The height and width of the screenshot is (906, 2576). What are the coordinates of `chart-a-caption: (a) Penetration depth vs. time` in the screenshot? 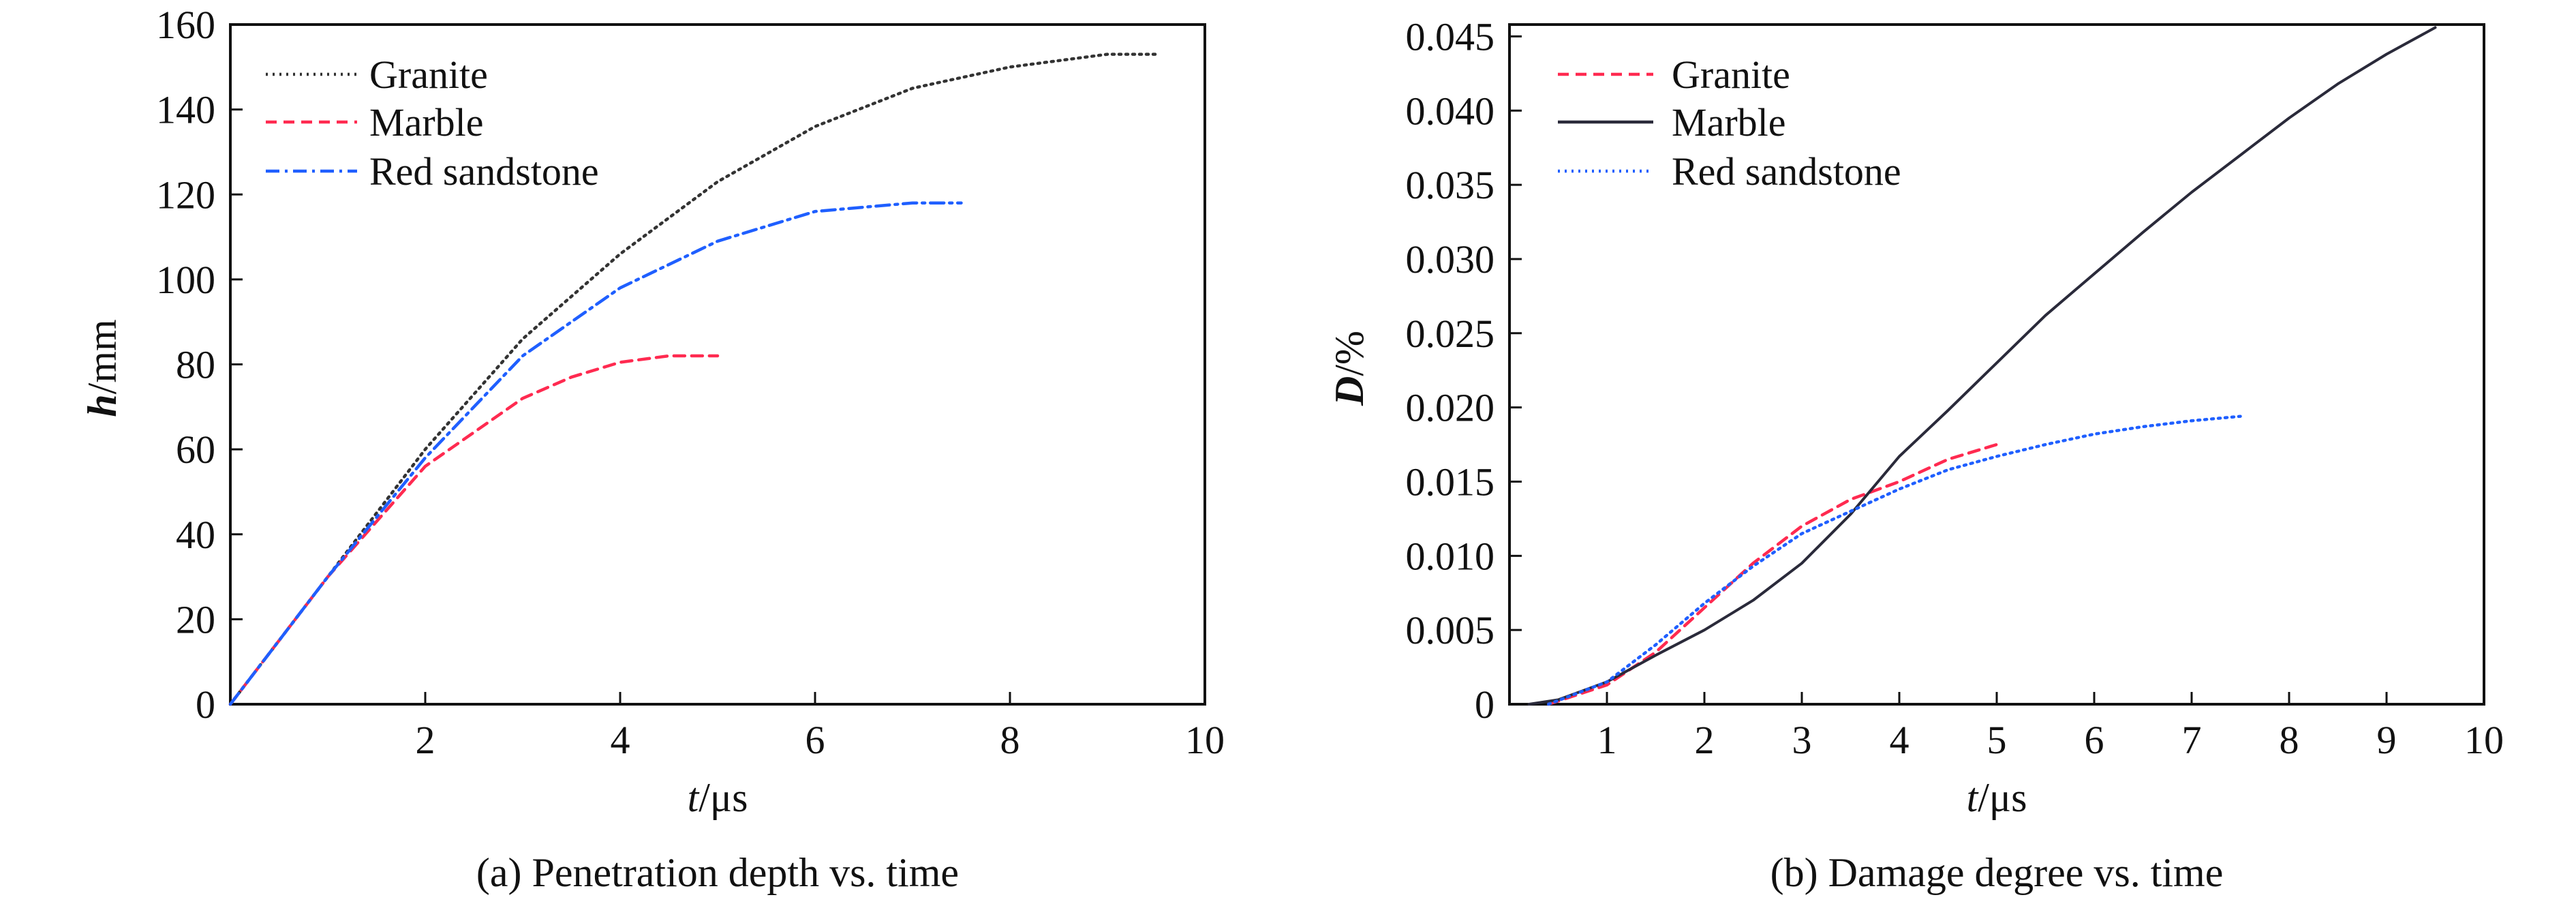 It's located at (717, 872).